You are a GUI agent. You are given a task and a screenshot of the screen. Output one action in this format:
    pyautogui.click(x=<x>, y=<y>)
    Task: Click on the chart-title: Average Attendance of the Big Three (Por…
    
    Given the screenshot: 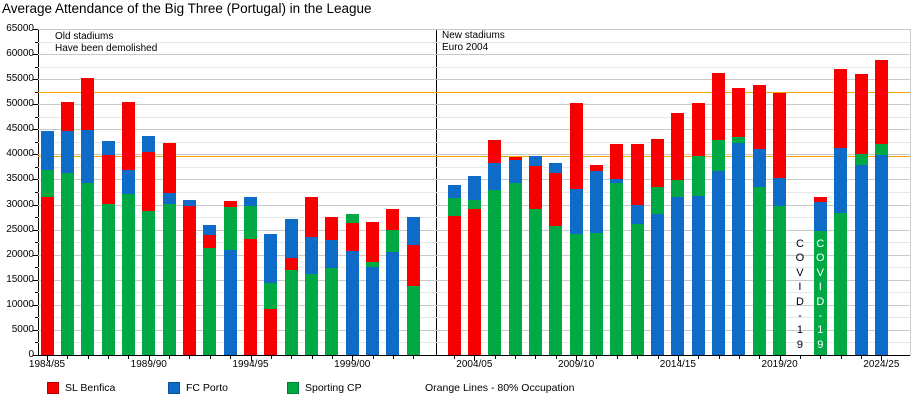 What is the action you would take?
    pyautogui.click(x=187, y=8)
    